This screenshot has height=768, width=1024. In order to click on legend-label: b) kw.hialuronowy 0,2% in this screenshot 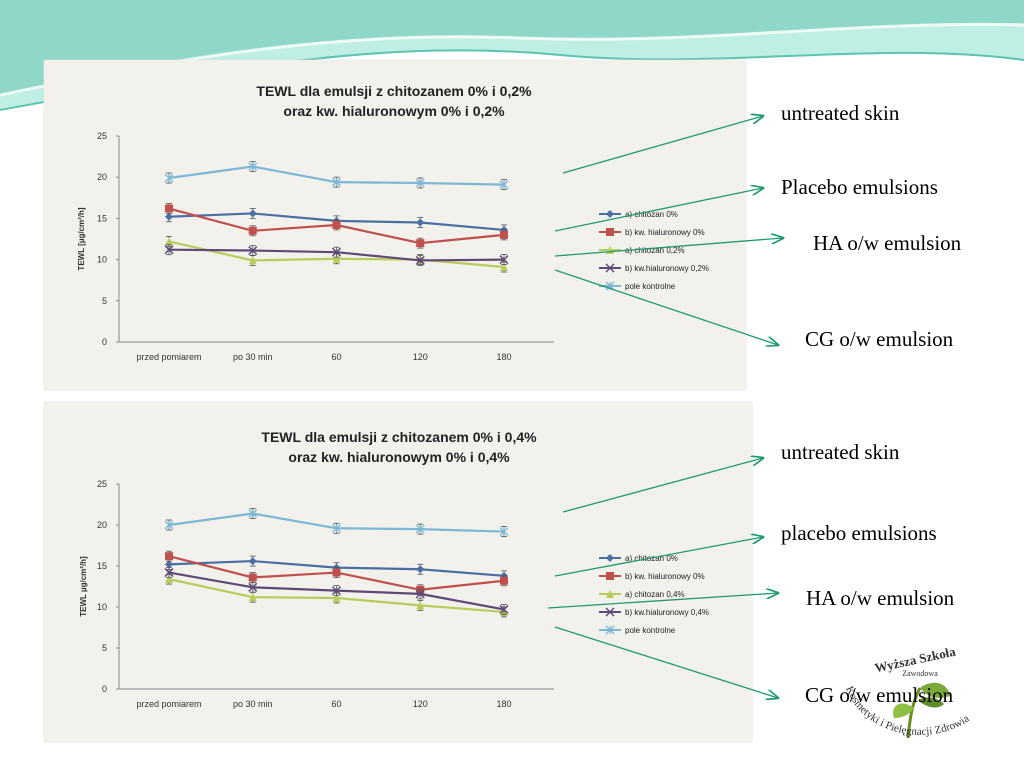, I will do `click(667, 268)`.